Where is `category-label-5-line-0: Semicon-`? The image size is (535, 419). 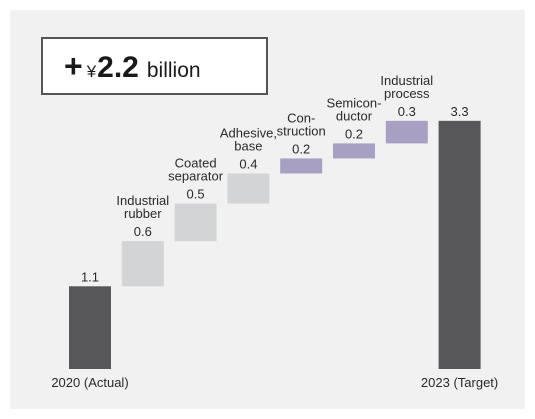
category-label-5-line-0: Semicon- is located at coordinates (354, 102).